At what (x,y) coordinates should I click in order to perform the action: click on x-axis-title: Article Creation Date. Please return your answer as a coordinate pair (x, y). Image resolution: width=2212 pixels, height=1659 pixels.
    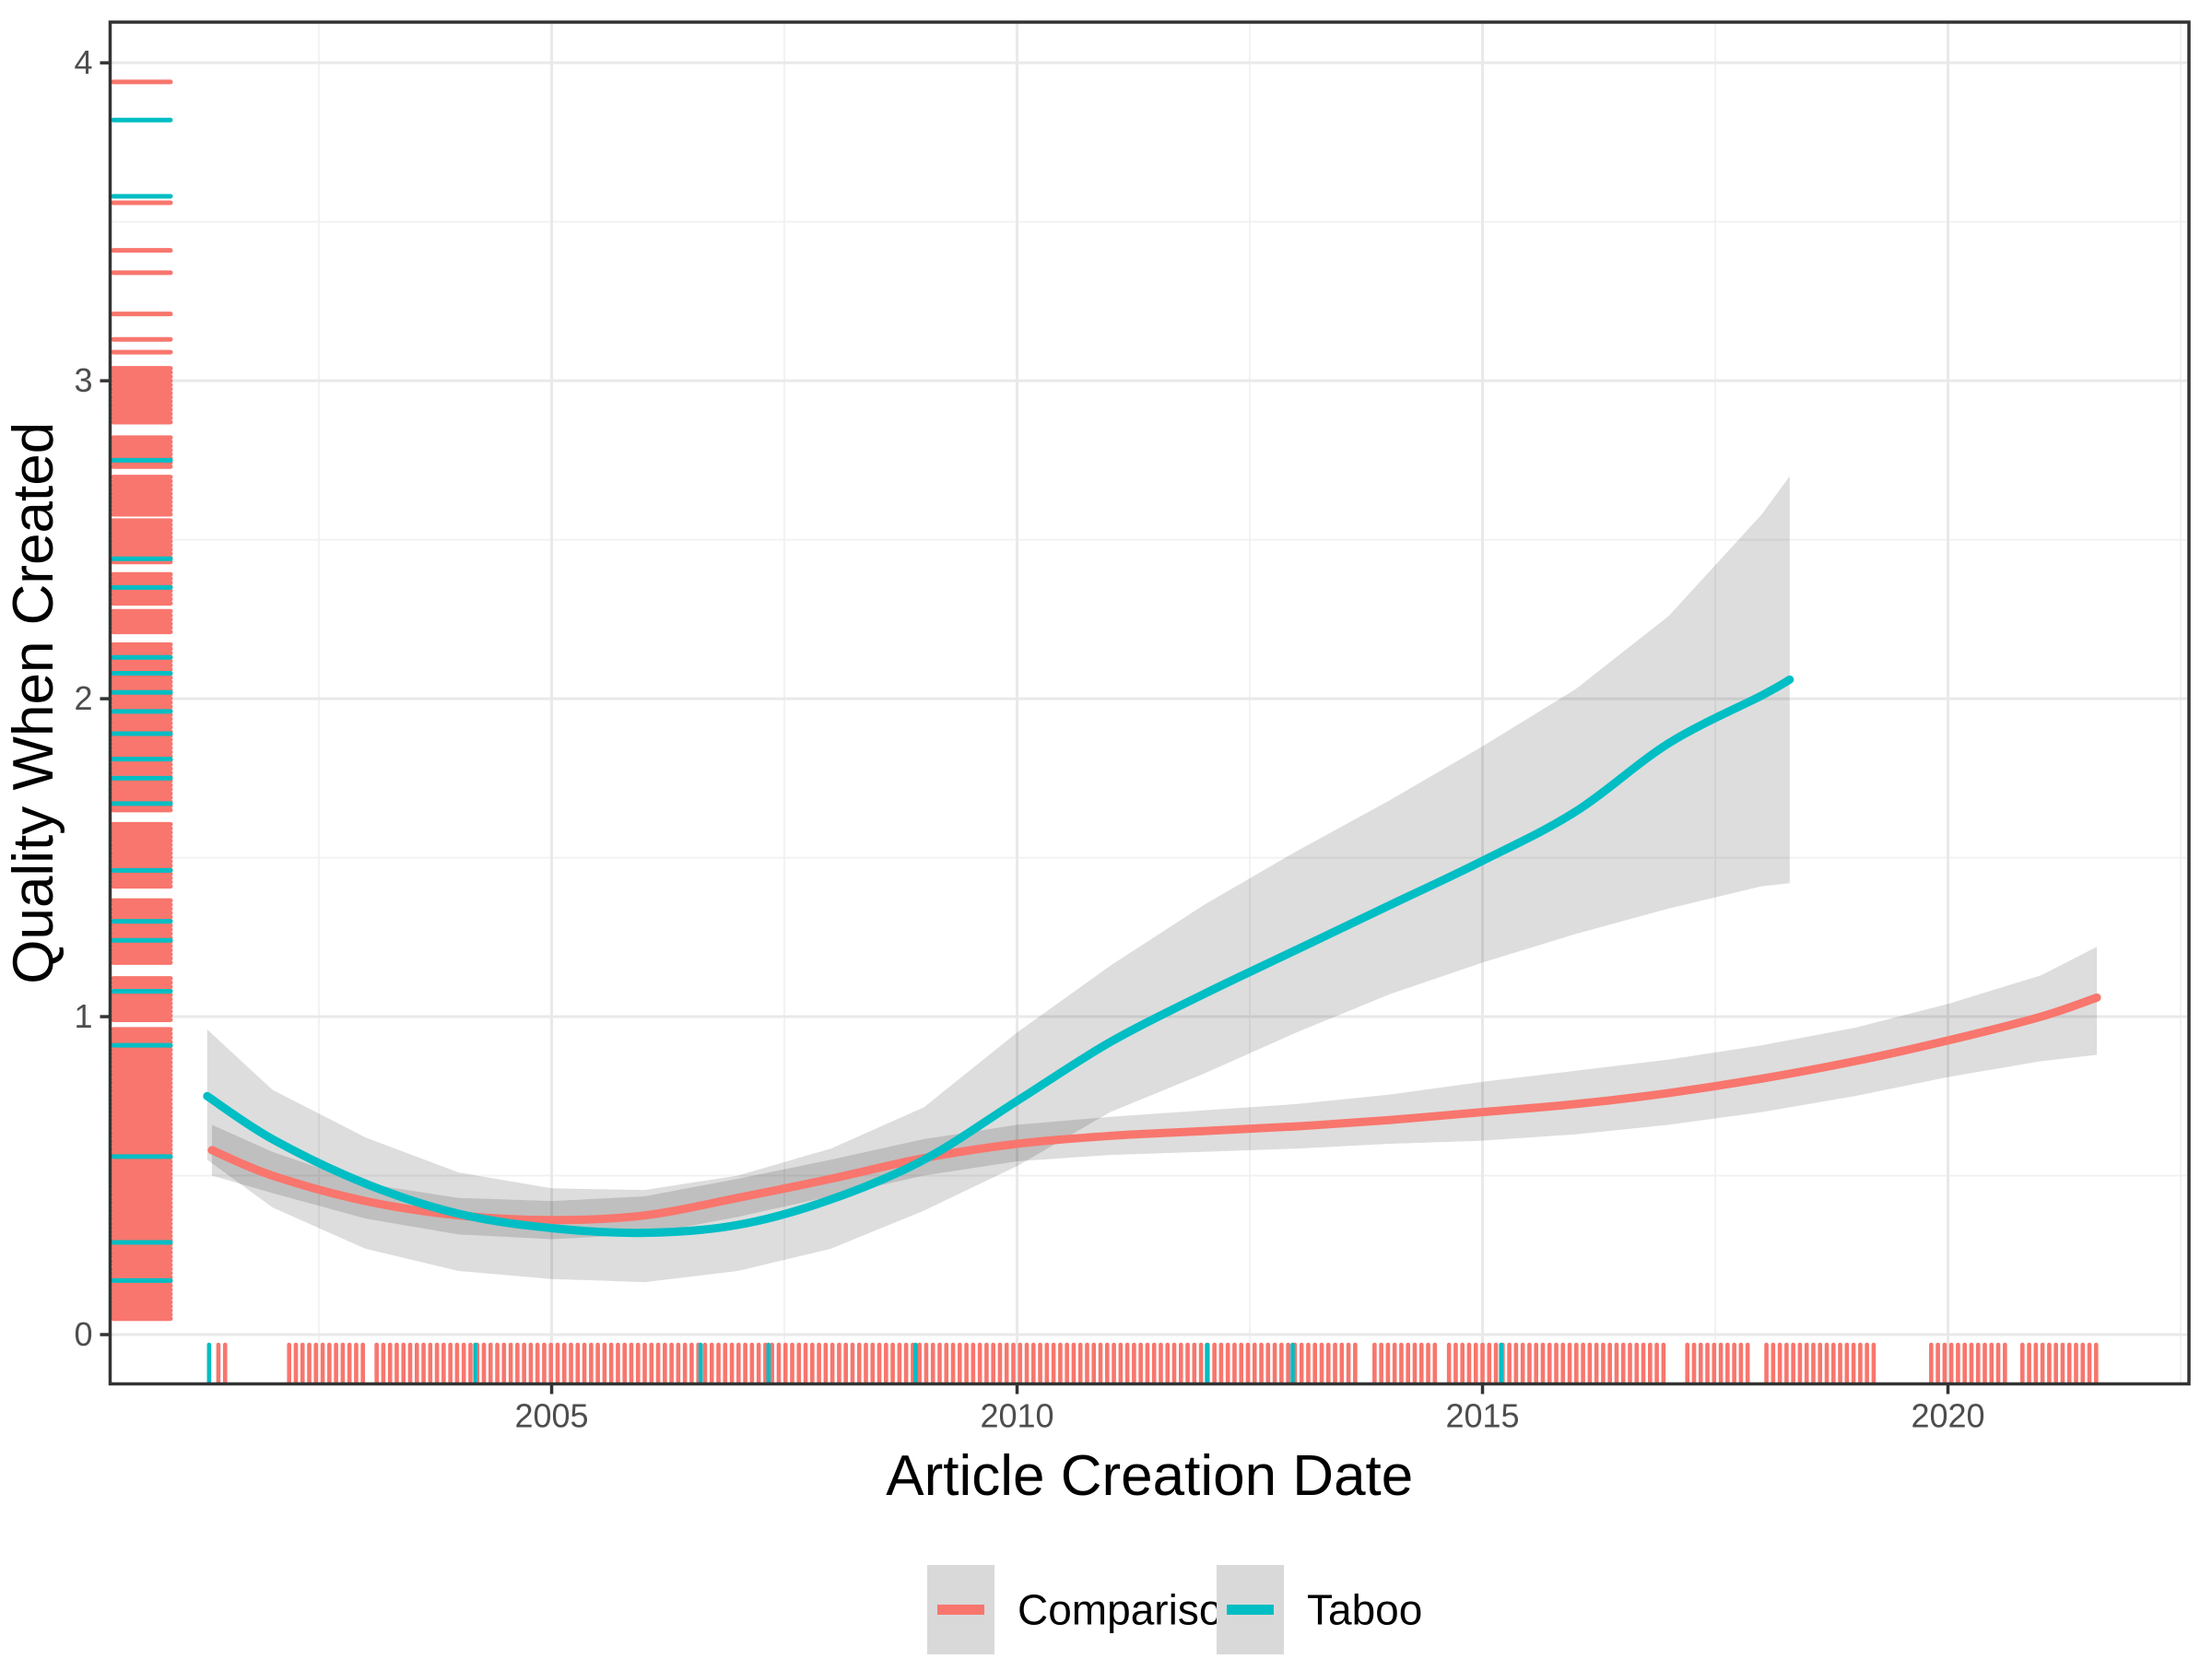
    Looking at the image, I should click on (1149, 1476).